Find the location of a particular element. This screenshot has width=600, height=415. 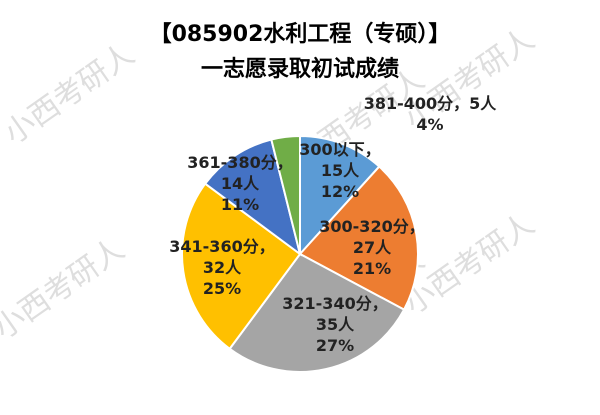

data-label: 341-360分， 32人 25% is located at coordinates (221, 267).